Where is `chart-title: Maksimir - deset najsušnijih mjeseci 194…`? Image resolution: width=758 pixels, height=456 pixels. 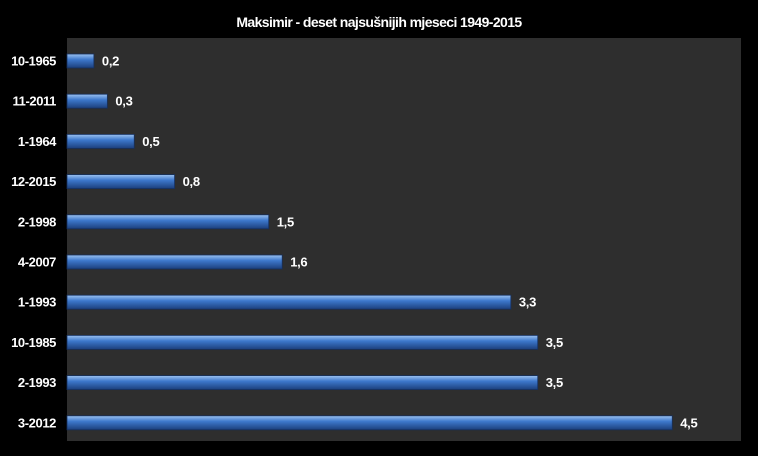
chart-title: Maksimir - deset najsušnijih mjeseci 194… is located at coordinates (379, 22).